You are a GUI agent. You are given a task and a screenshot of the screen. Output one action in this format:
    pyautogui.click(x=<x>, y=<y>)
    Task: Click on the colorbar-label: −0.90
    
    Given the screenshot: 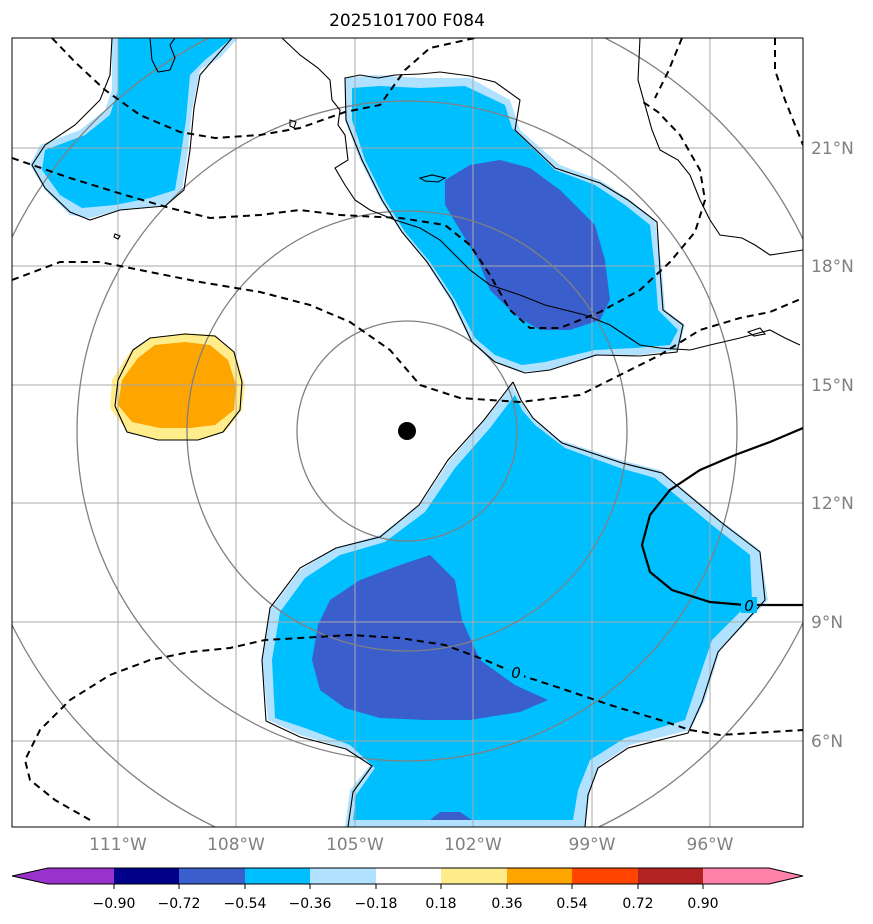 What is the action you would take?
    pyautogui.click(x=114, y=904)
    